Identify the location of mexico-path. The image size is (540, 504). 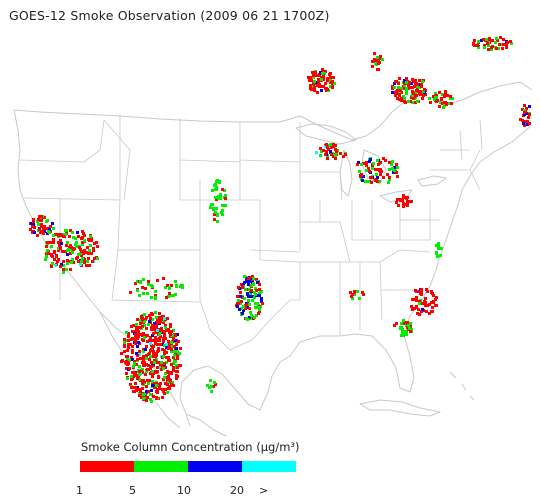
(206, 425).